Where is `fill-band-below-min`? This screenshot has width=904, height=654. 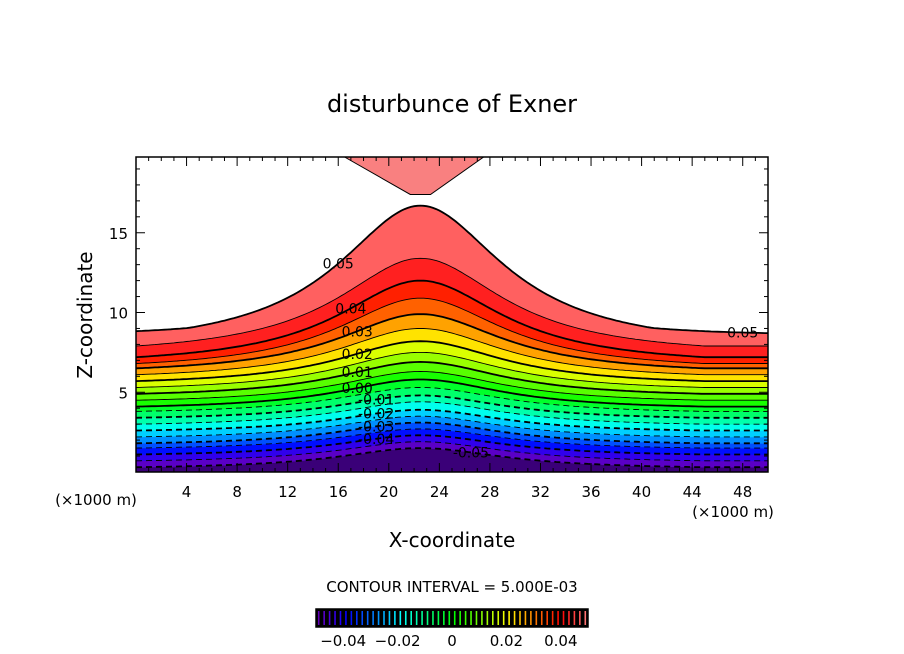
fill-band-below-min is located at coordinates (452, 460).